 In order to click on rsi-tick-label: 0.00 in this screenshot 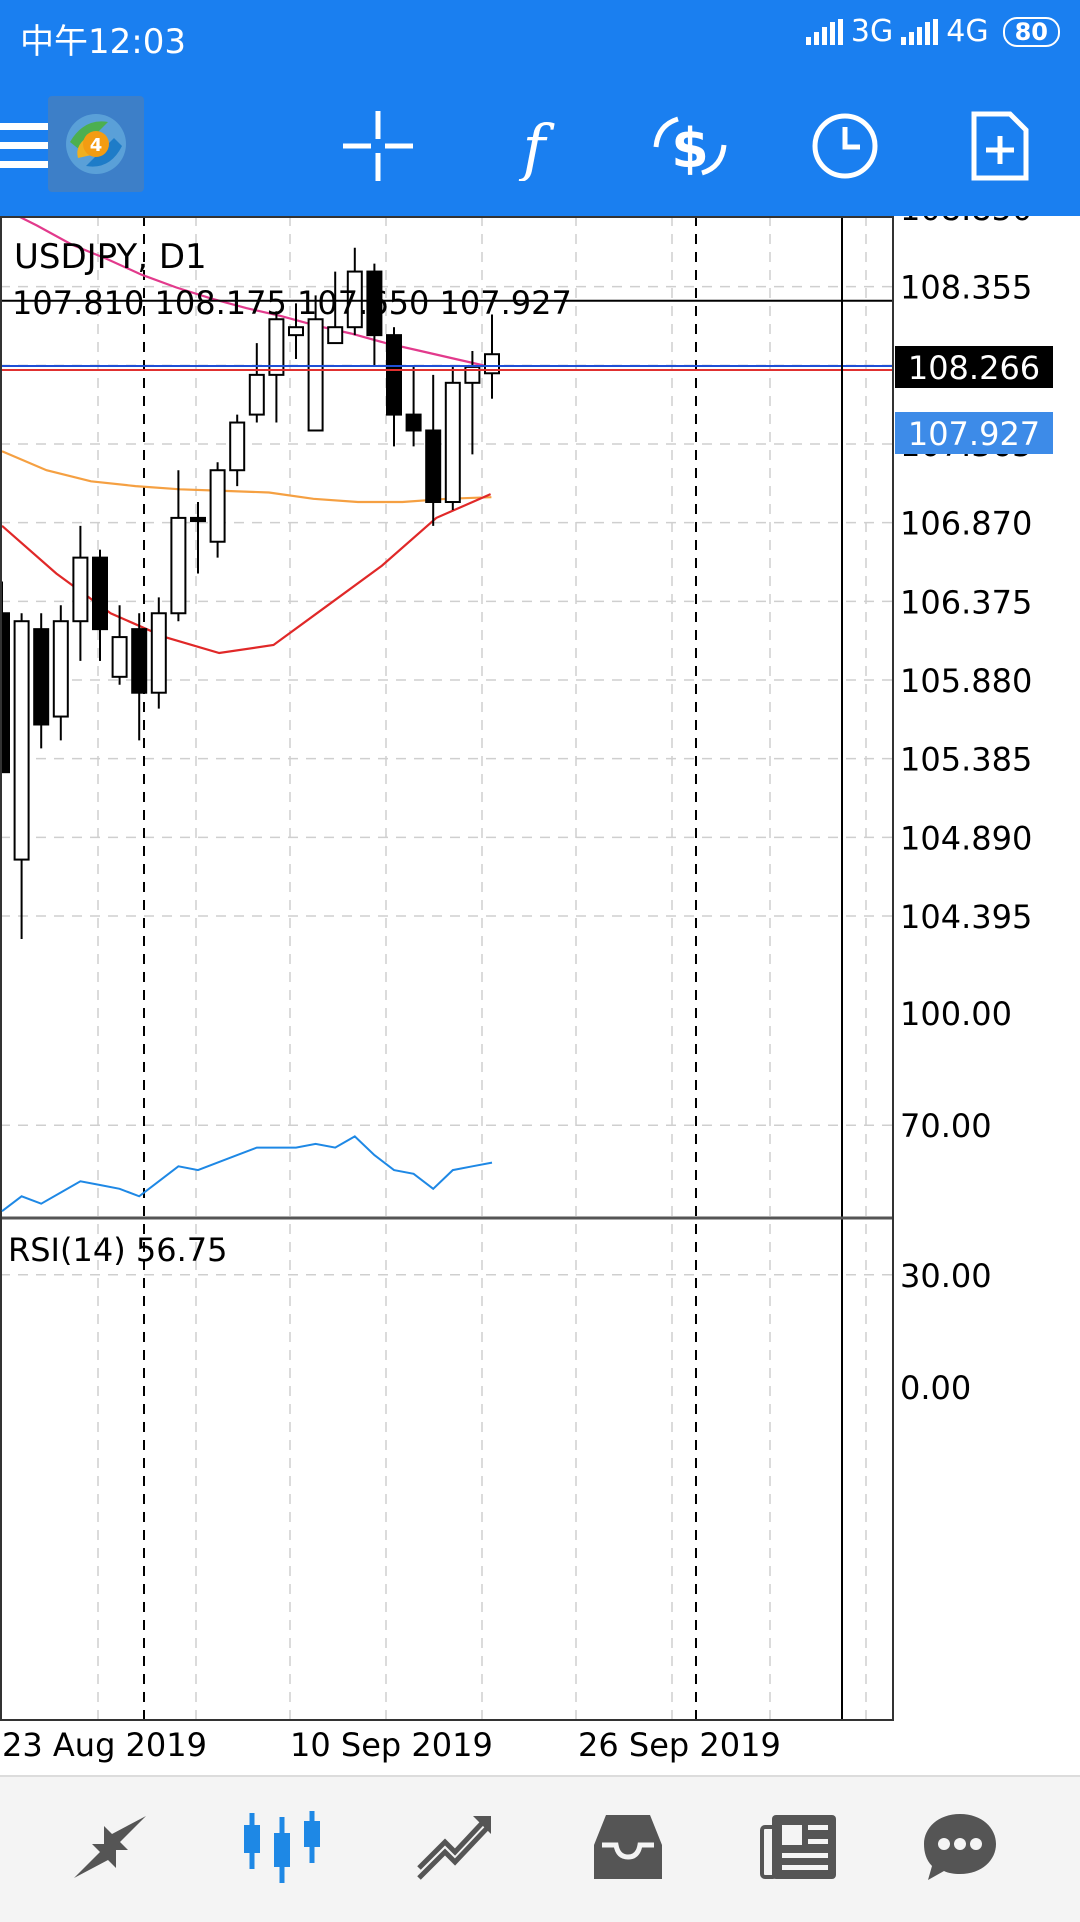, I will do `click(935, 1388)`.